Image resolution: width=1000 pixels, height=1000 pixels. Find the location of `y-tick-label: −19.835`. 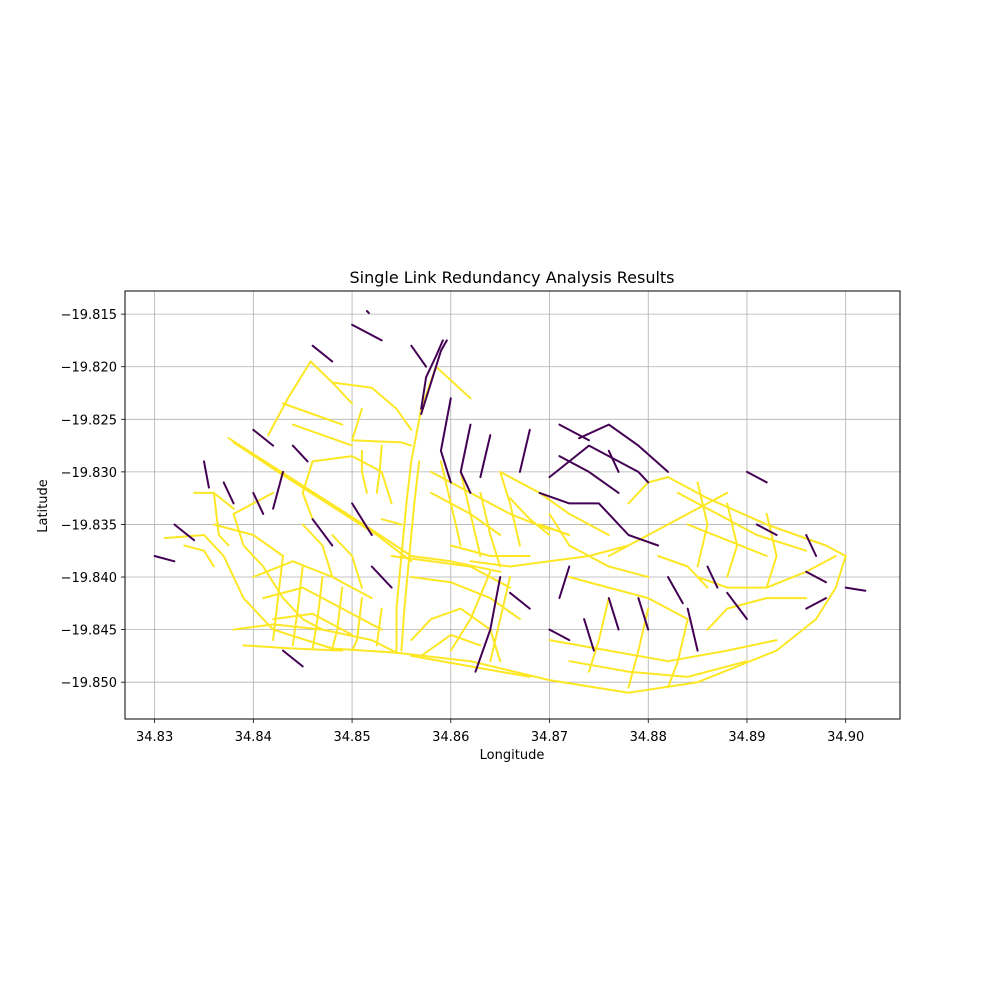

y-tick-label: −19.835 is located at coordinates (89, 525).